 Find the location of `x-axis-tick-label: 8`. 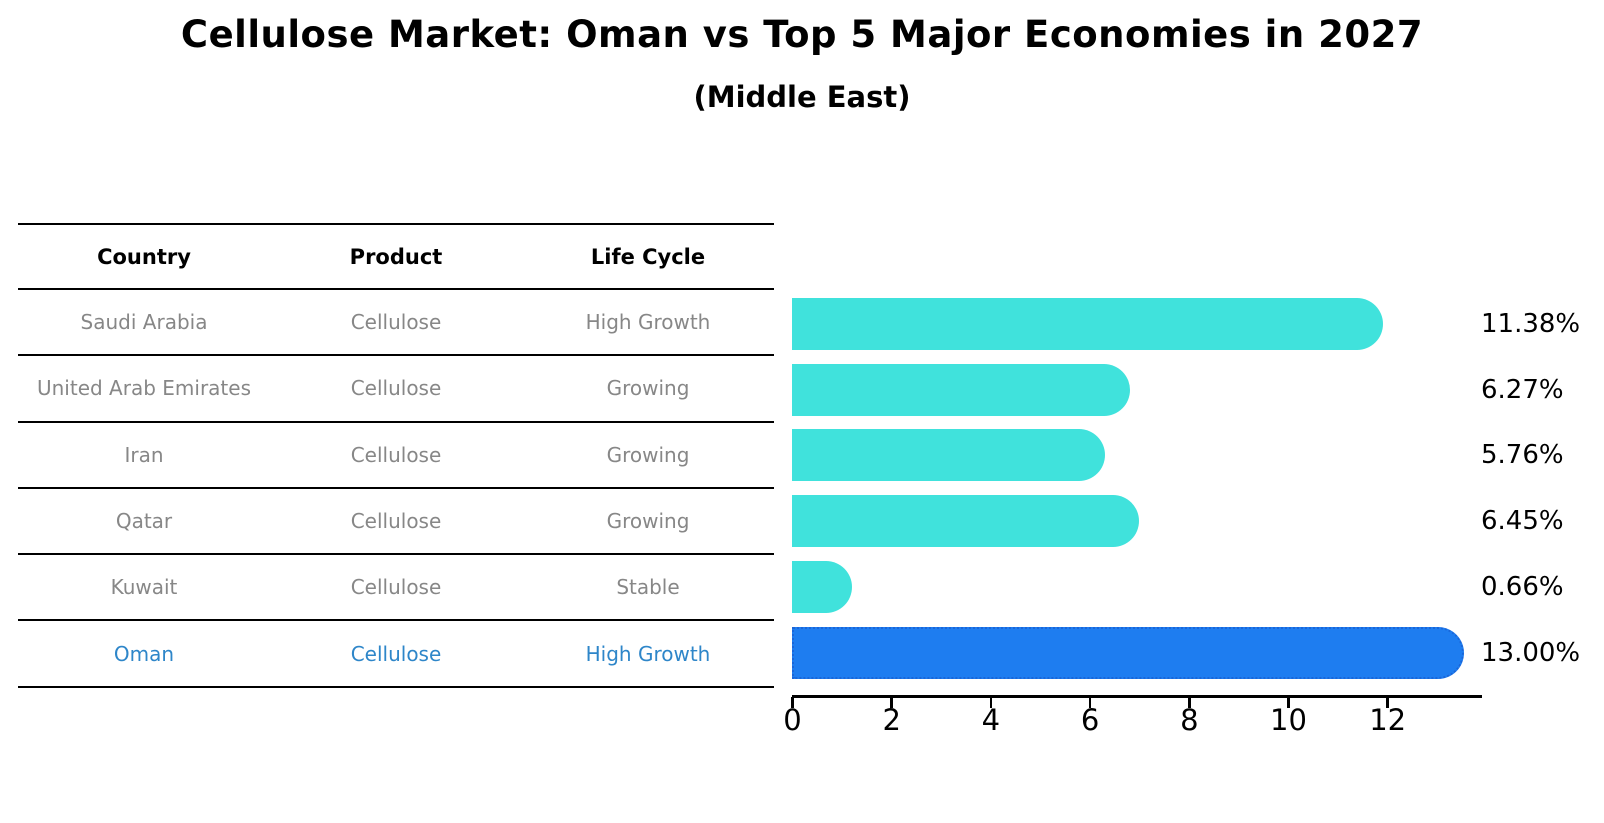

x-axis-tick-label: 8 is located at coordinates (1189, 720).